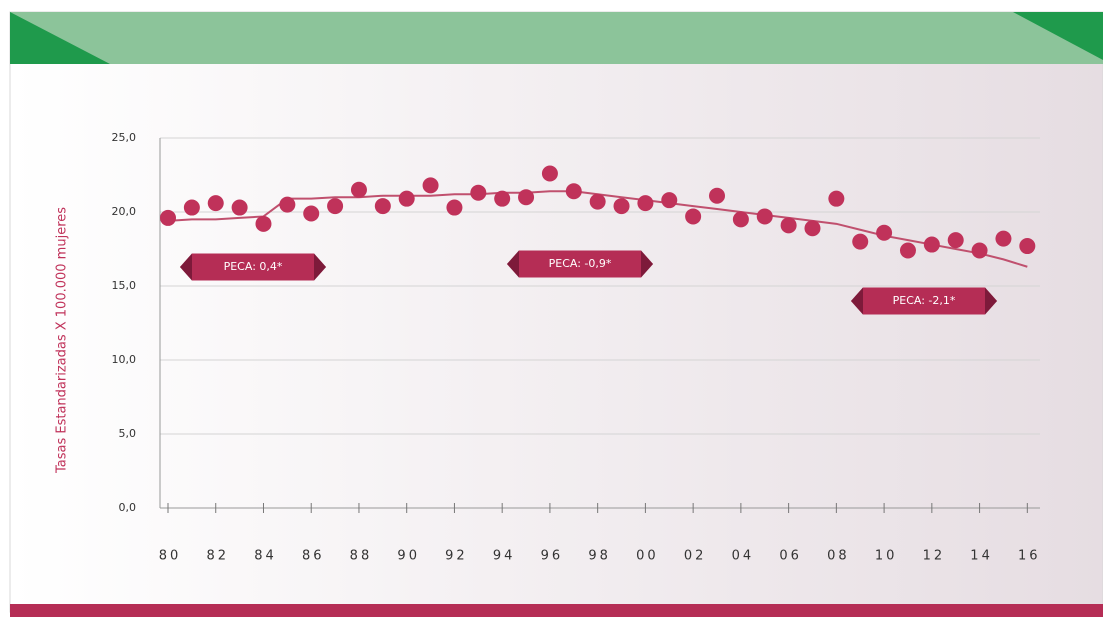 Image resolution: width=1103 pixels, height=617 pixels. I want to click on x-tick-label: 06, so click(790, 556).